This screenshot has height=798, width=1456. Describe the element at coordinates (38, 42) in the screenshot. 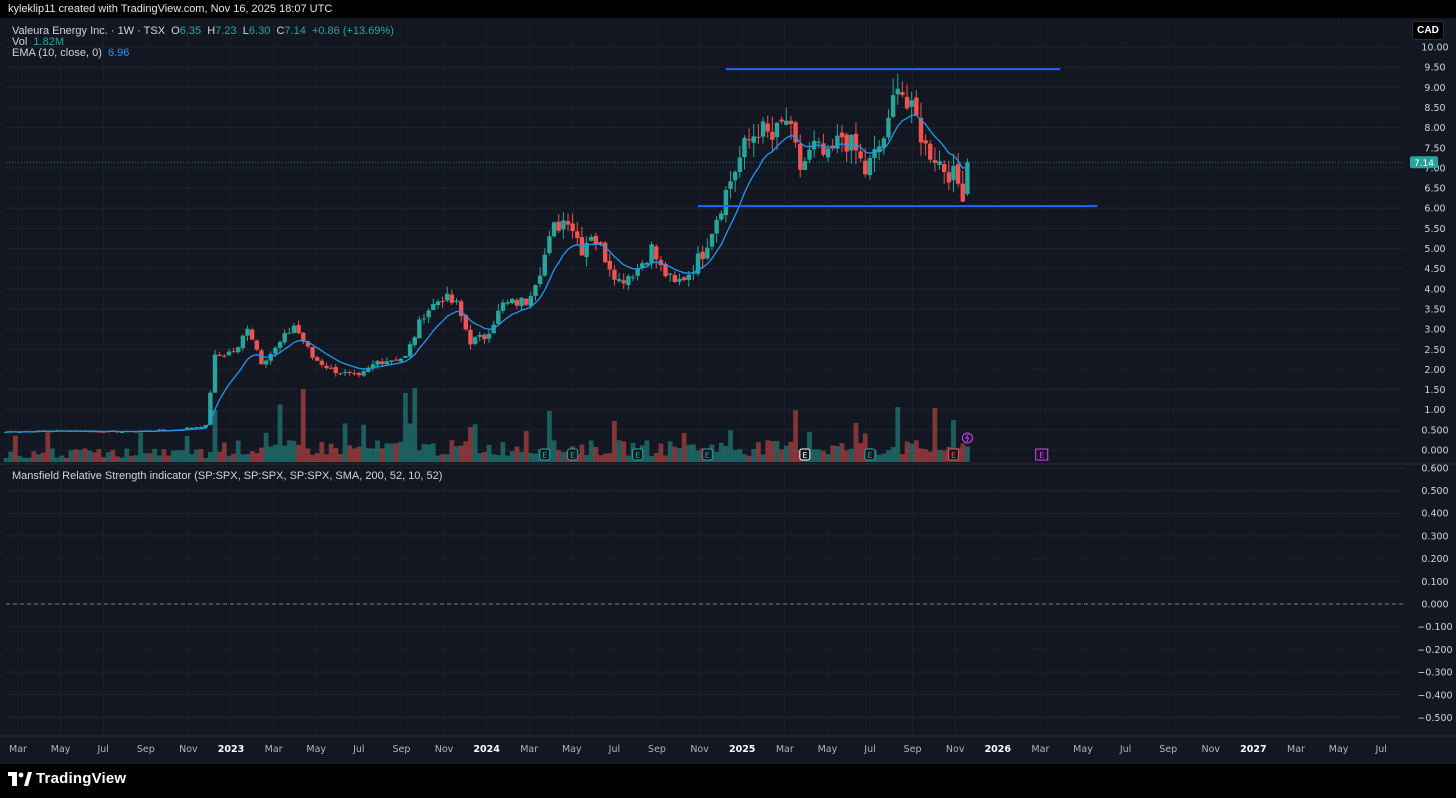

I see `volume-legend: Vol 1.82M` at that location.